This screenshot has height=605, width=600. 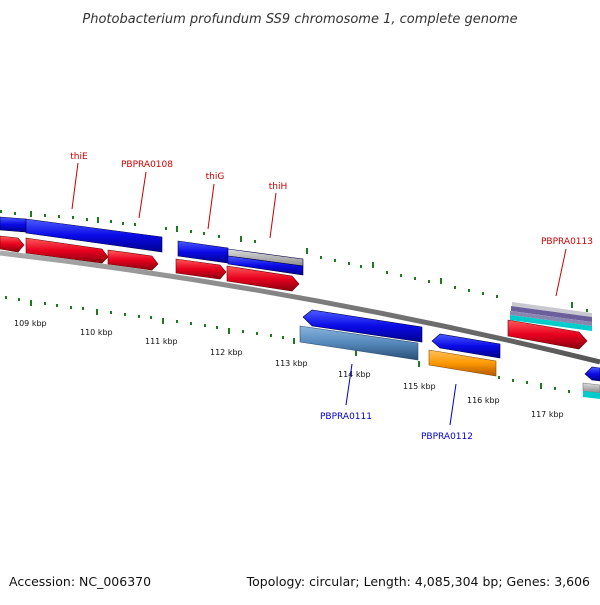 I want to click on tick-label-114: 114 kbp, so click(x=354, y=374).